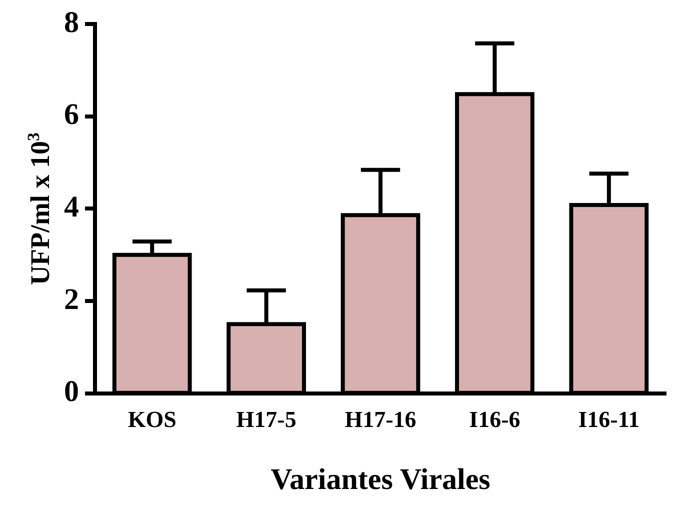 The image size is (674, 507). Describe the element at coordinates (39, 208) in the screenshot. I see `y-axis-title: UFP/ml x 103` at that location.